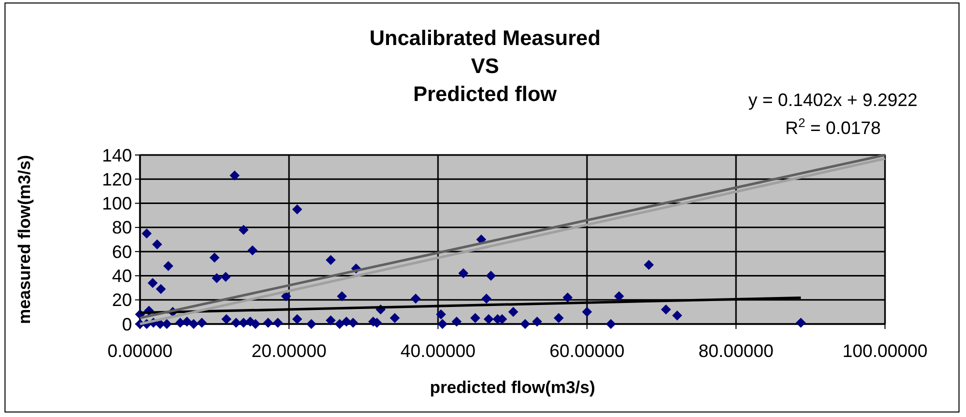  Describe the element at coordinates (833, 100) in the screenshot. I see `text: y = 0.1402x + 9.2922` at that location.